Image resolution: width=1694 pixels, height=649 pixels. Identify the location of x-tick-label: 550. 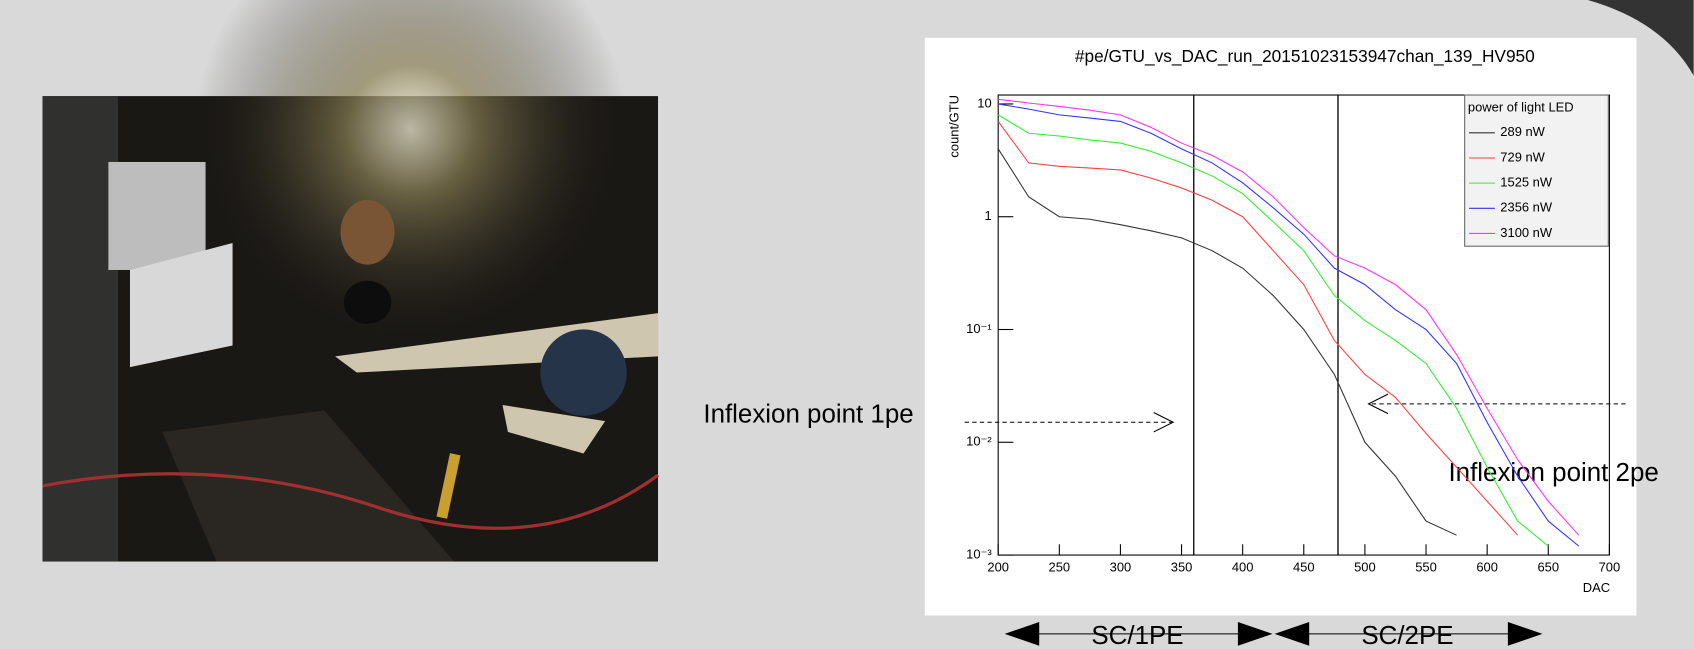
(1426, 566).